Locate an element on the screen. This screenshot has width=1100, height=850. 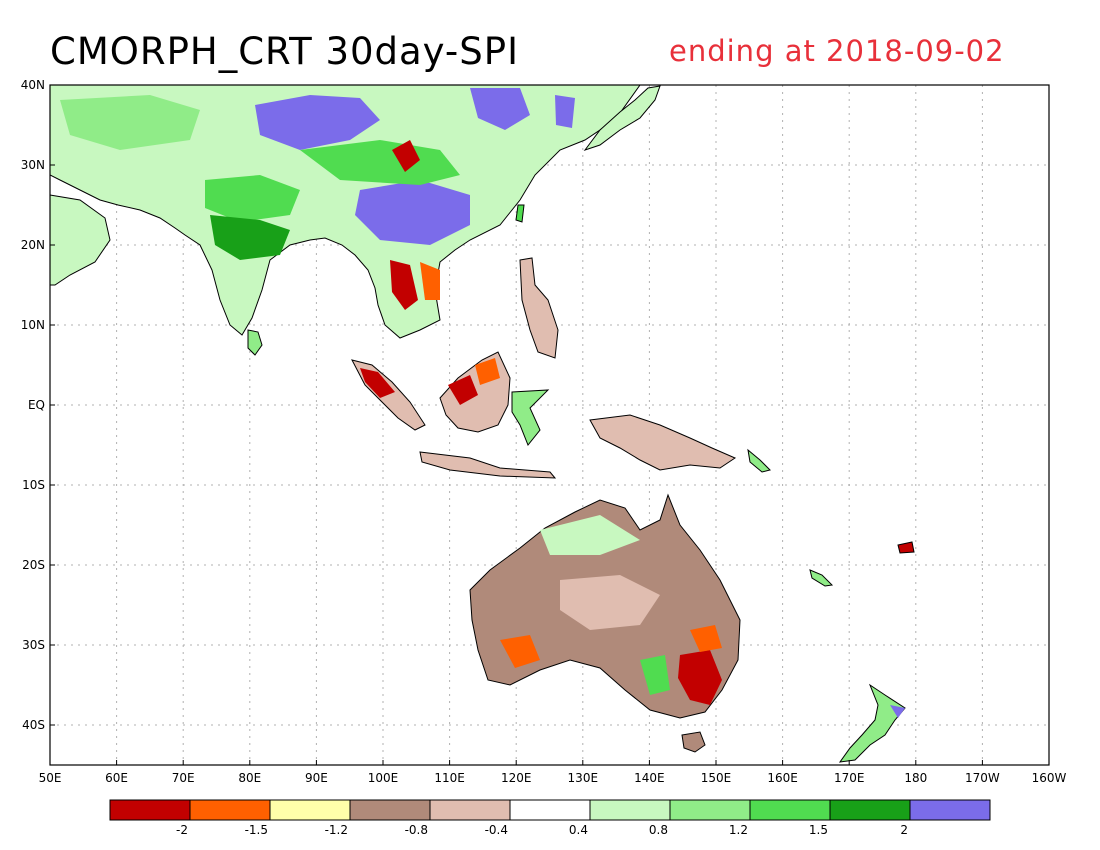
y-tick-label: 20N is located at coordinates (33, 245).